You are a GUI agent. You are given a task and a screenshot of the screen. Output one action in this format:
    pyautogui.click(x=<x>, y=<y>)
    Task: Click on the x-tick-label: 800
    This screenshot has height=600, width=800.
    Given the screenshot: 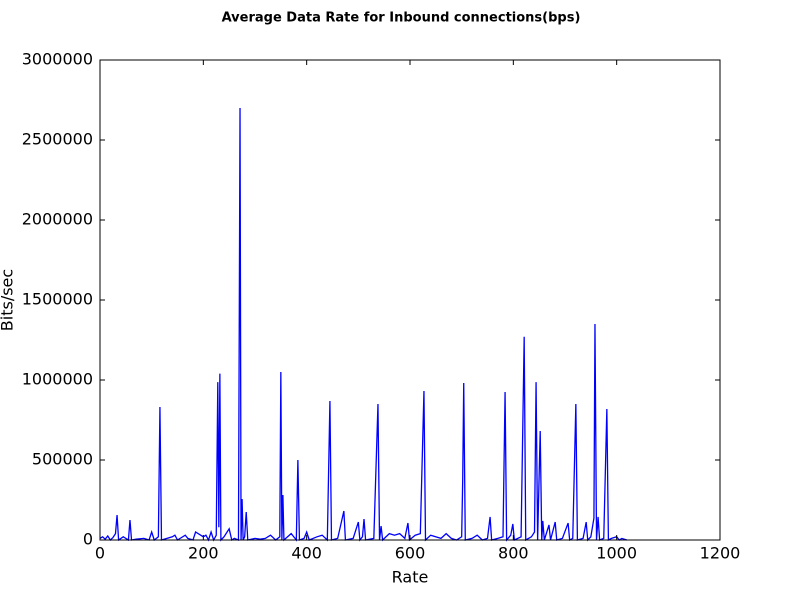 What is the action you would take?
    pyautogui.click(x=513, y=553)
    